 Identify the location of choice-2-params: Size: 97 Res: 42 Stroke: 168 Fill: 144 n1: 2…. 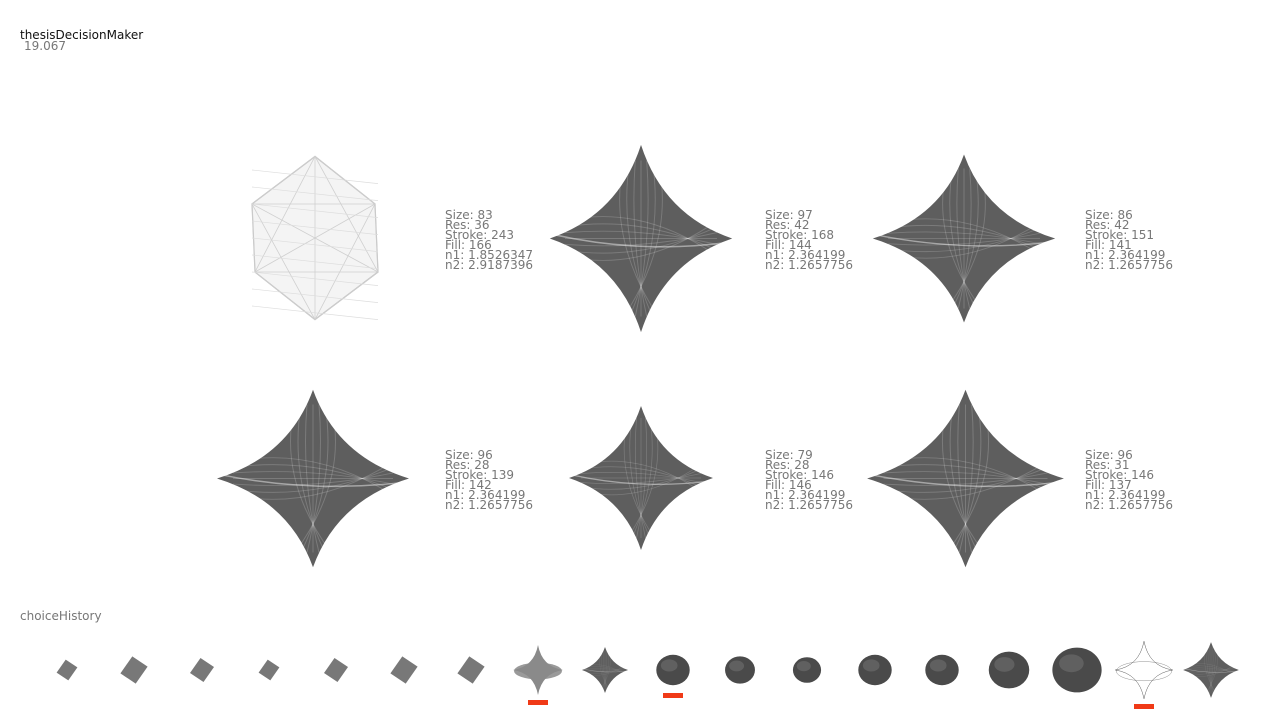
(809, 240).